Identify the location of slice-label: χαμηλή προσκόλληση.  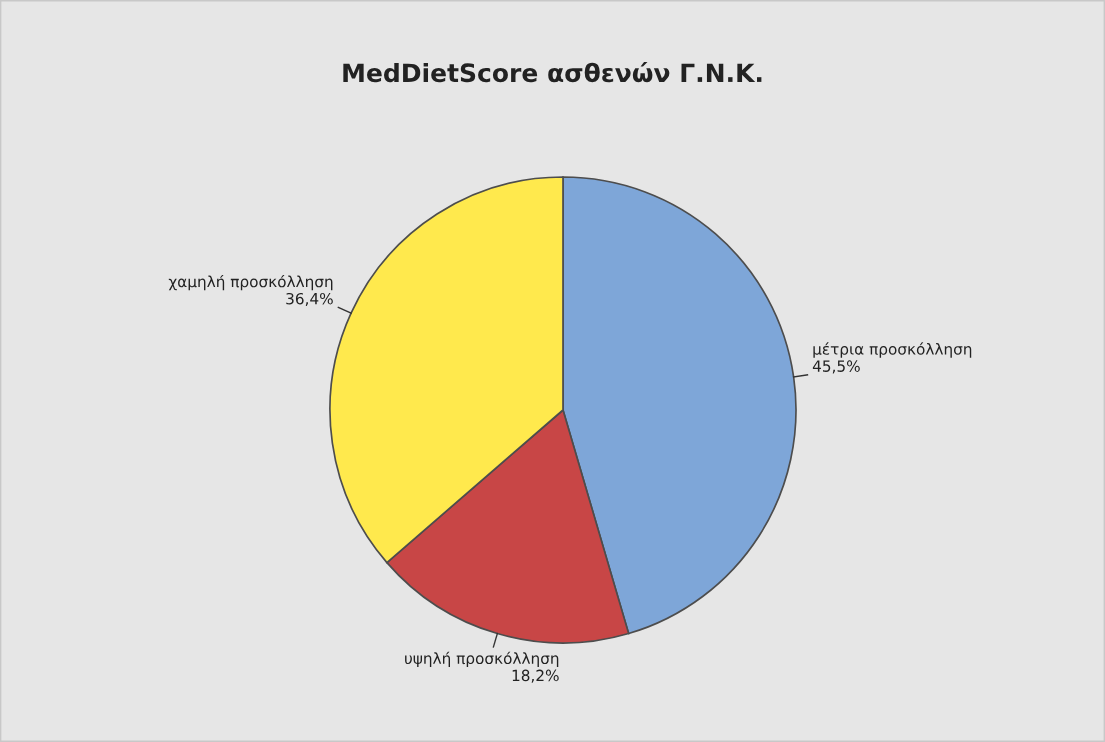
(250, 282).